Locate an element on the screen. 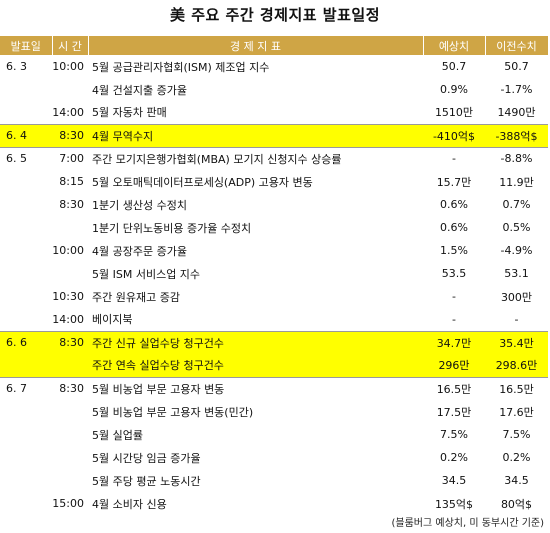  cell-previous: 0.5% is located at coordinates (516, 227).